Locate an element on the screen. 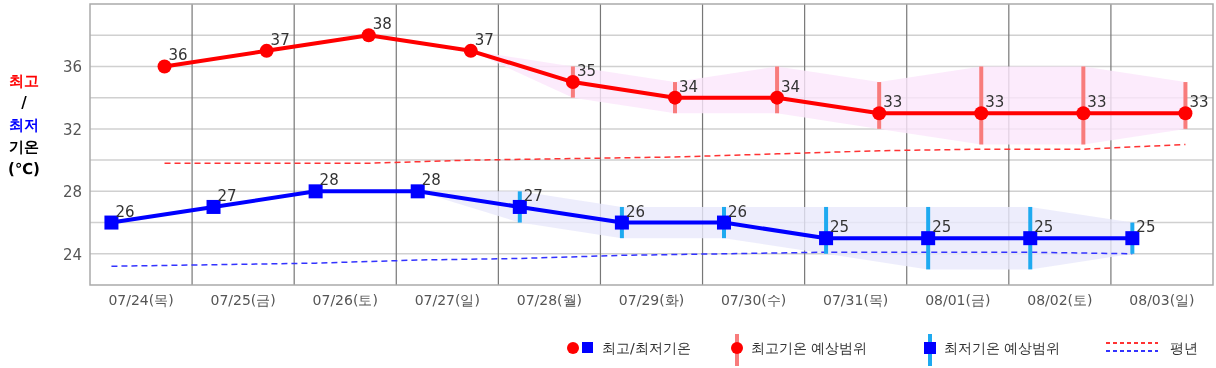 This screenshot has height=368, width=1216. x-tick-label: 08/01(금) is located at coordinates (958, 300).